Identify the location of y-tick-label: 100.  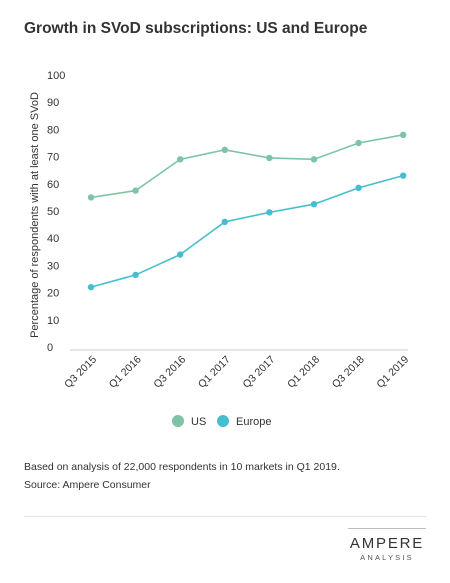
(56, 76).